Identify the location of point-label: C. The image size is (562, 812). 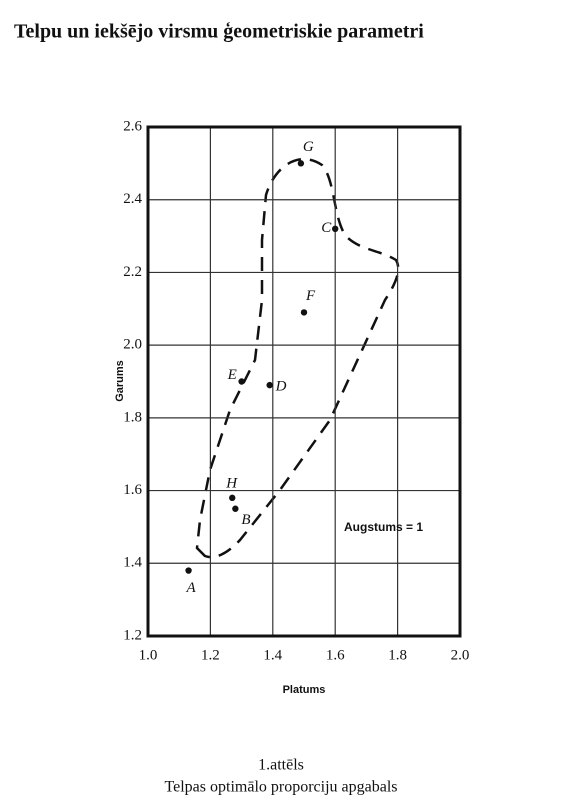
(326, 228).